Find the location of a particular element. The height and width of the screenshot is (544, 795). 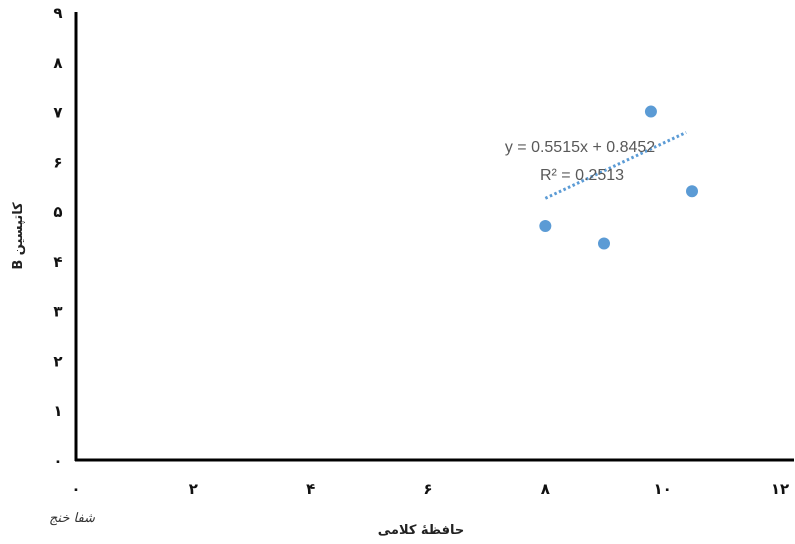

y-tick-labels: ۰ ۱ ۲ ۳ ۴ ۵ ۶ ۷ ۸ ۹ is located at coordinates (57, 237).